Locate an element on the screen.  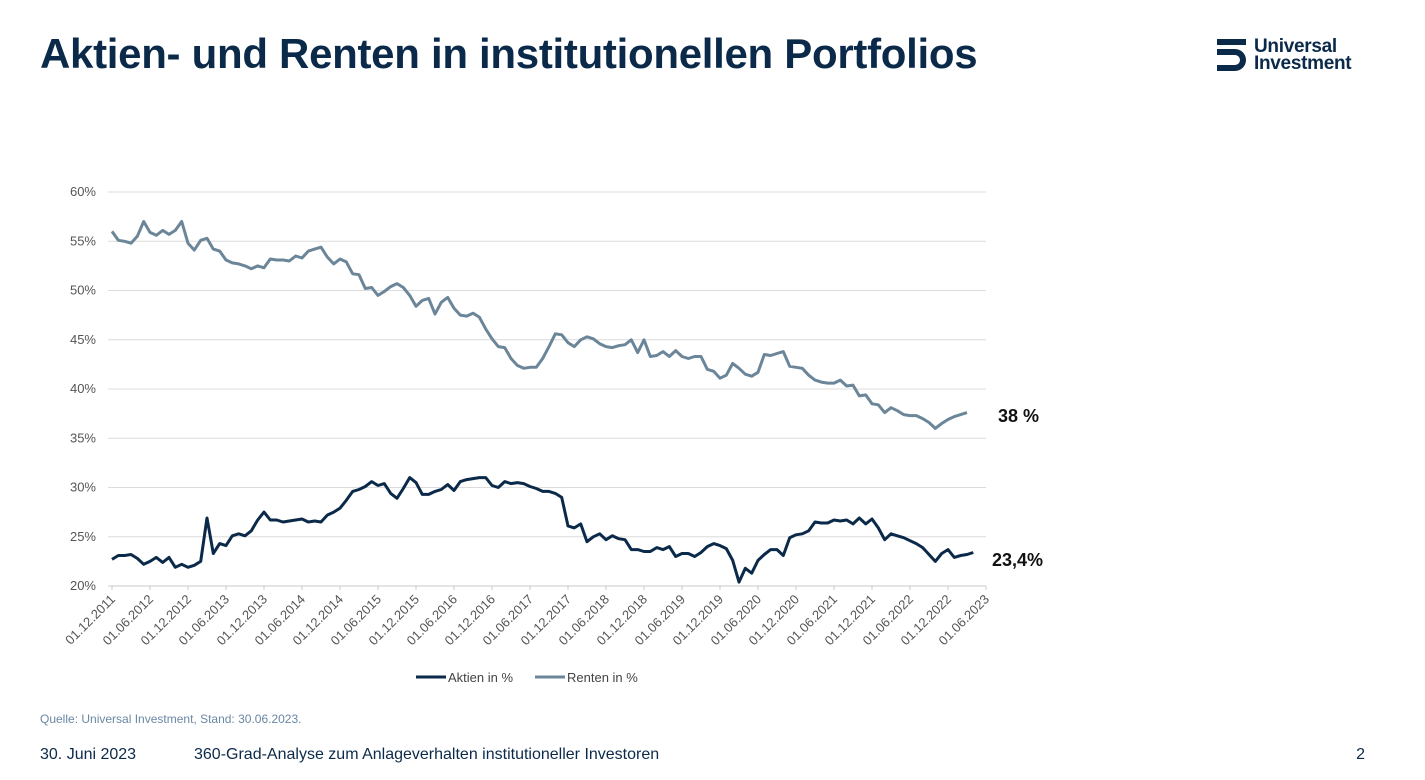
end-value-label: 38 % is located at coordinates (1018, 416).